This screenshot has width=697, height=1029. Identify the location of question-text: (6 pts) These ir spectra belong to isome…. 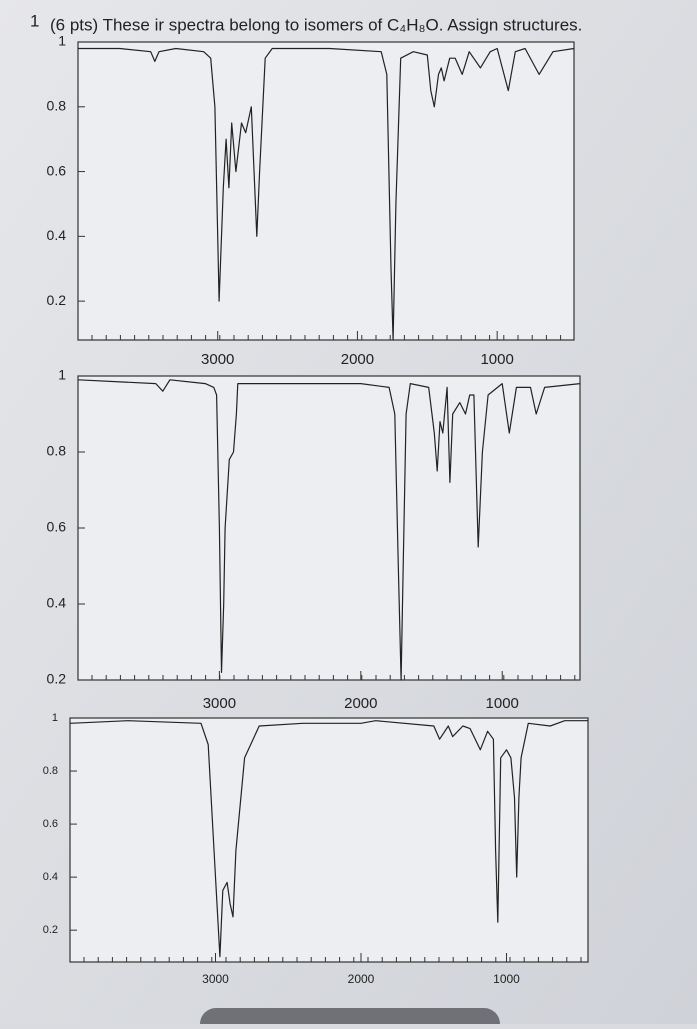
(316, 24).